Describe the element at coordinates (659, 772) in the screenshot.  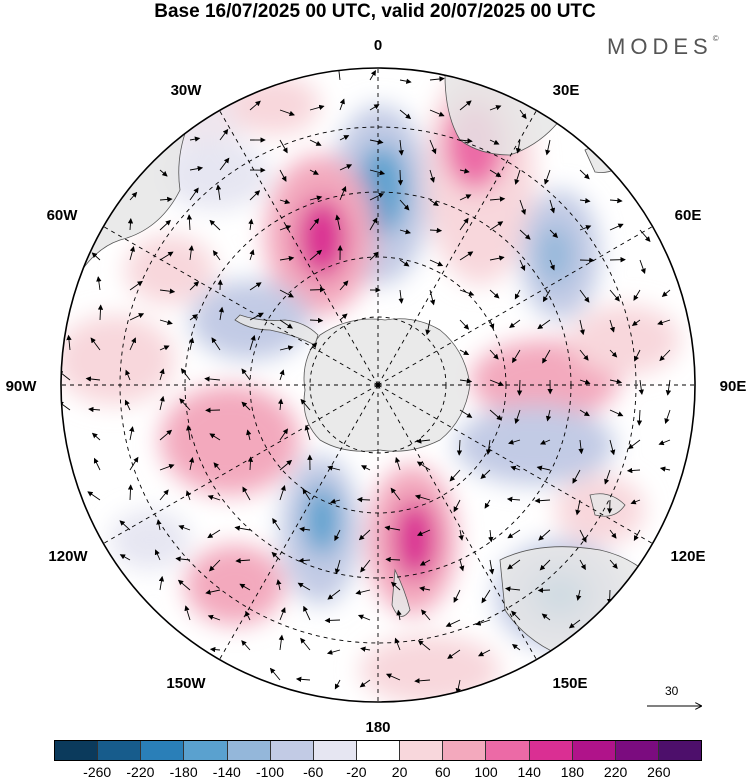
I see `colorbar-tick-label: 260` at that location.